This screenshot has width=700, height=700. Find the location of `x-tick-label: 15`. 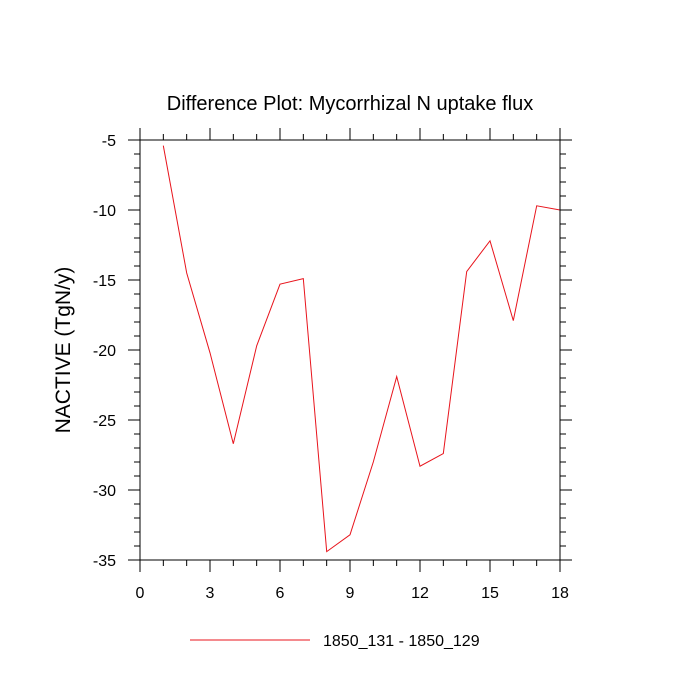

x-tick-label: 15 is located at coordinates (490, 593).